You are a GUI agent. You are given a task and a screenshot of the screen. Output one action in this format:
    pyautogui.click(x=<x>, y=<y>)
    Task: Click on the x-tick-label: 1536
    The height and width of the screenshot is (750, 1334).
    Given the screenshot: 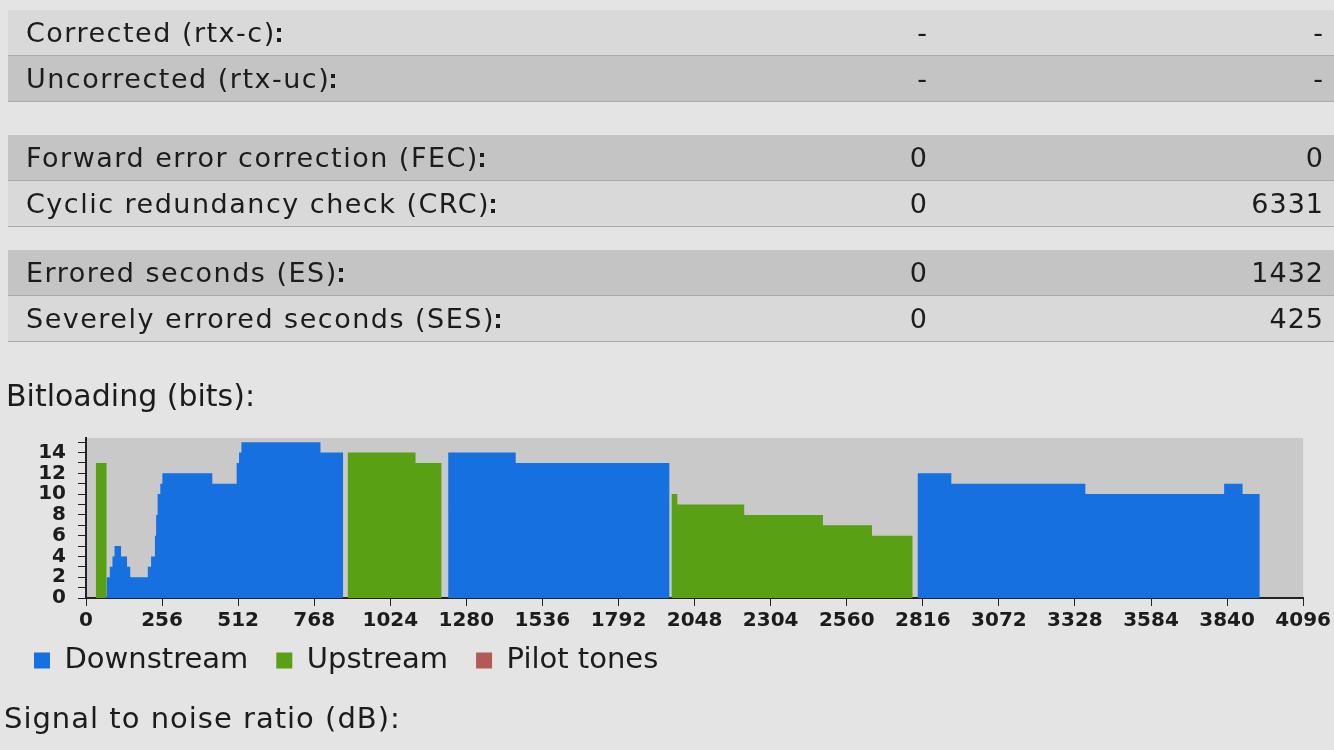 What is the action you would take?
    pyautogui.click(x=542, y=619)
    